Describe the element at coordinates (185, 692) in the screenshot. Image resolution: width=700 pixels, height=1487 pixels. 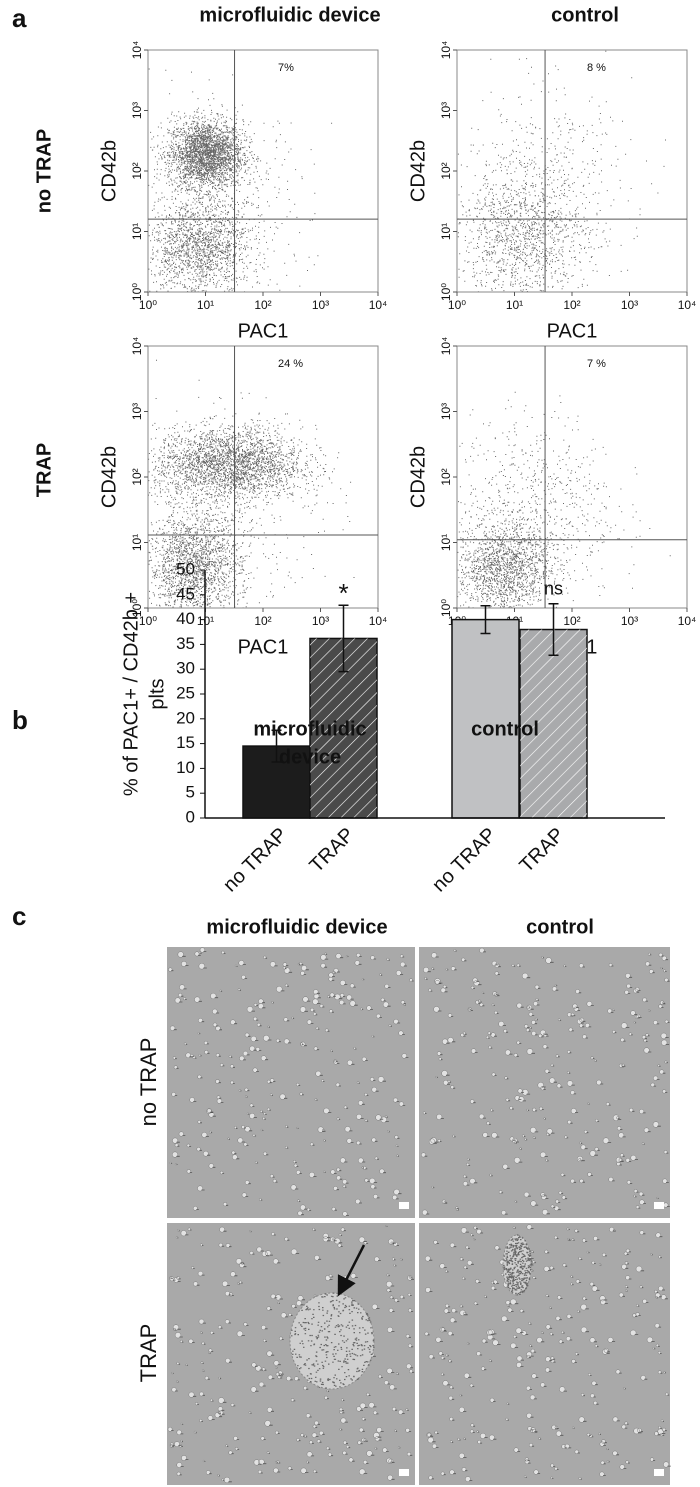
I see `y-tick-label: 25` at that location.